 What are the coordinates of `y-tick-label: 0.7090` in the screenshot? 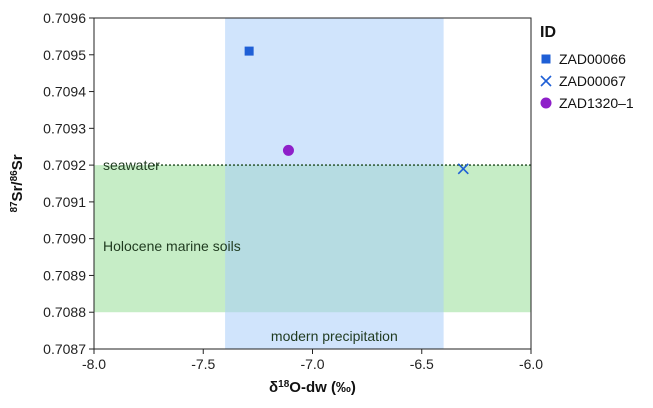 It's located at (64, 239).